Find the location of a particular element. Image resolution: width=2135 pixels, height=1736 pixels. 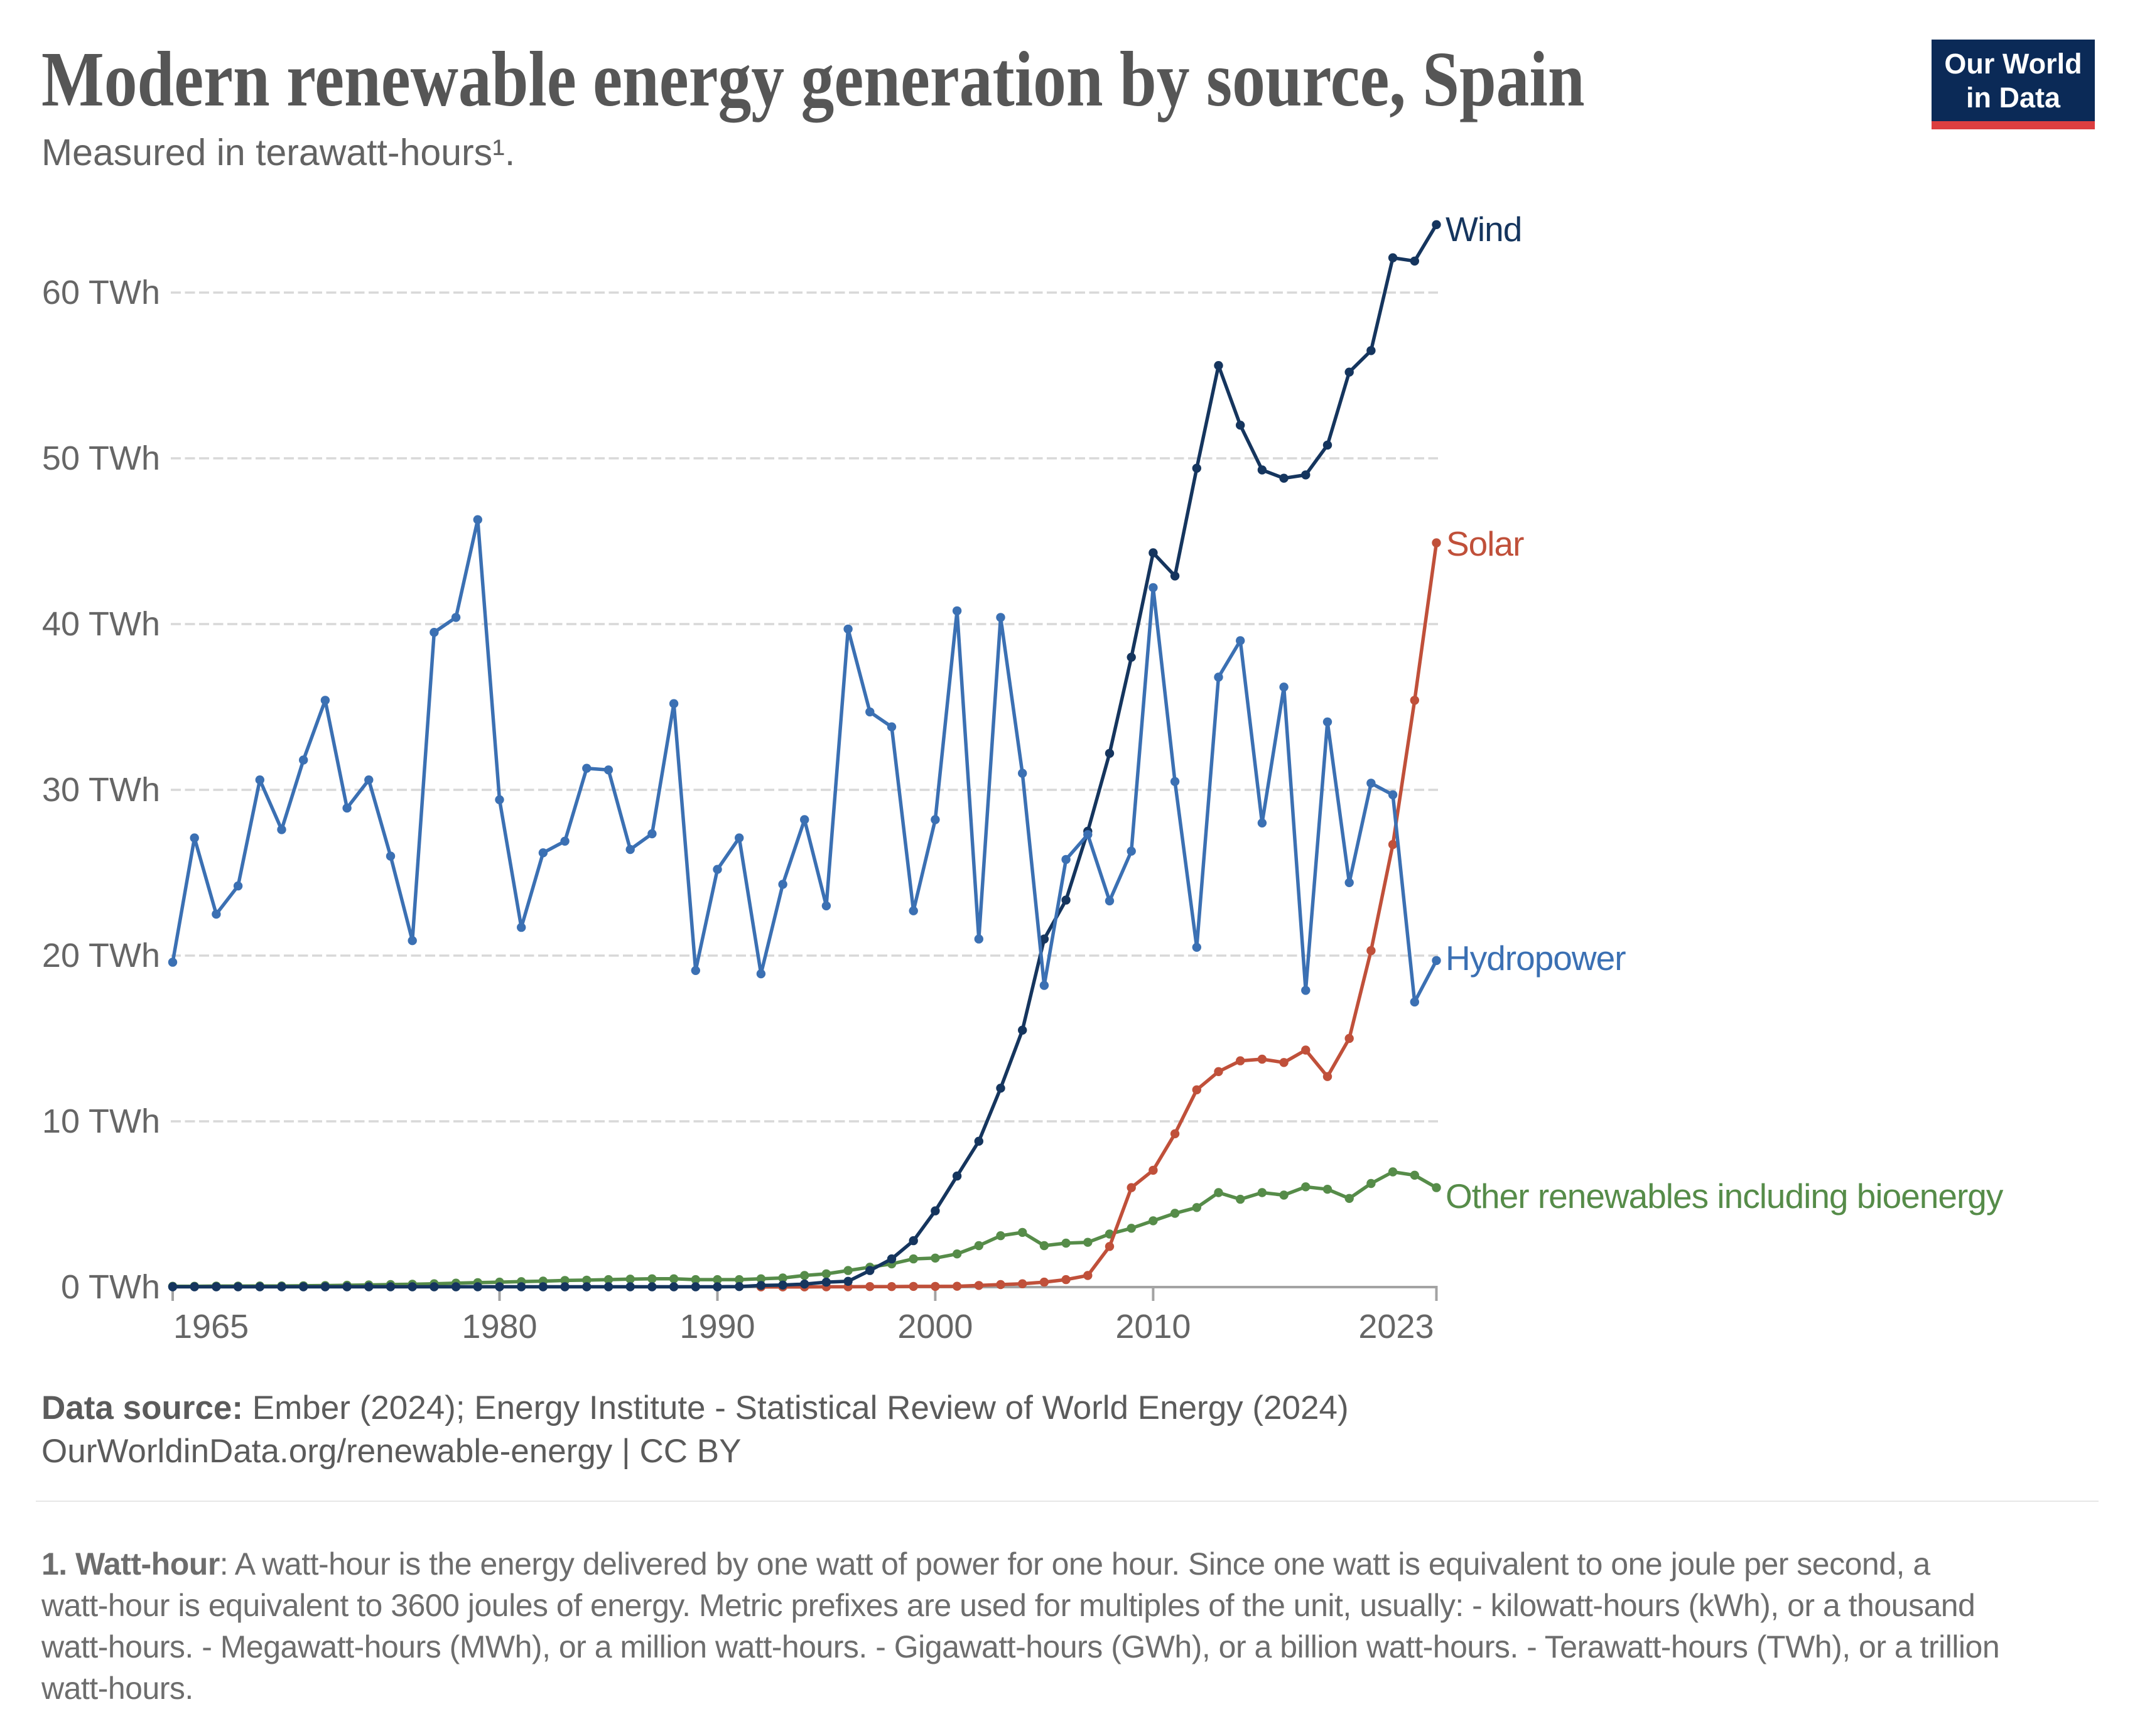

svg-text: 1990 is located at coordinates (717, 1327).